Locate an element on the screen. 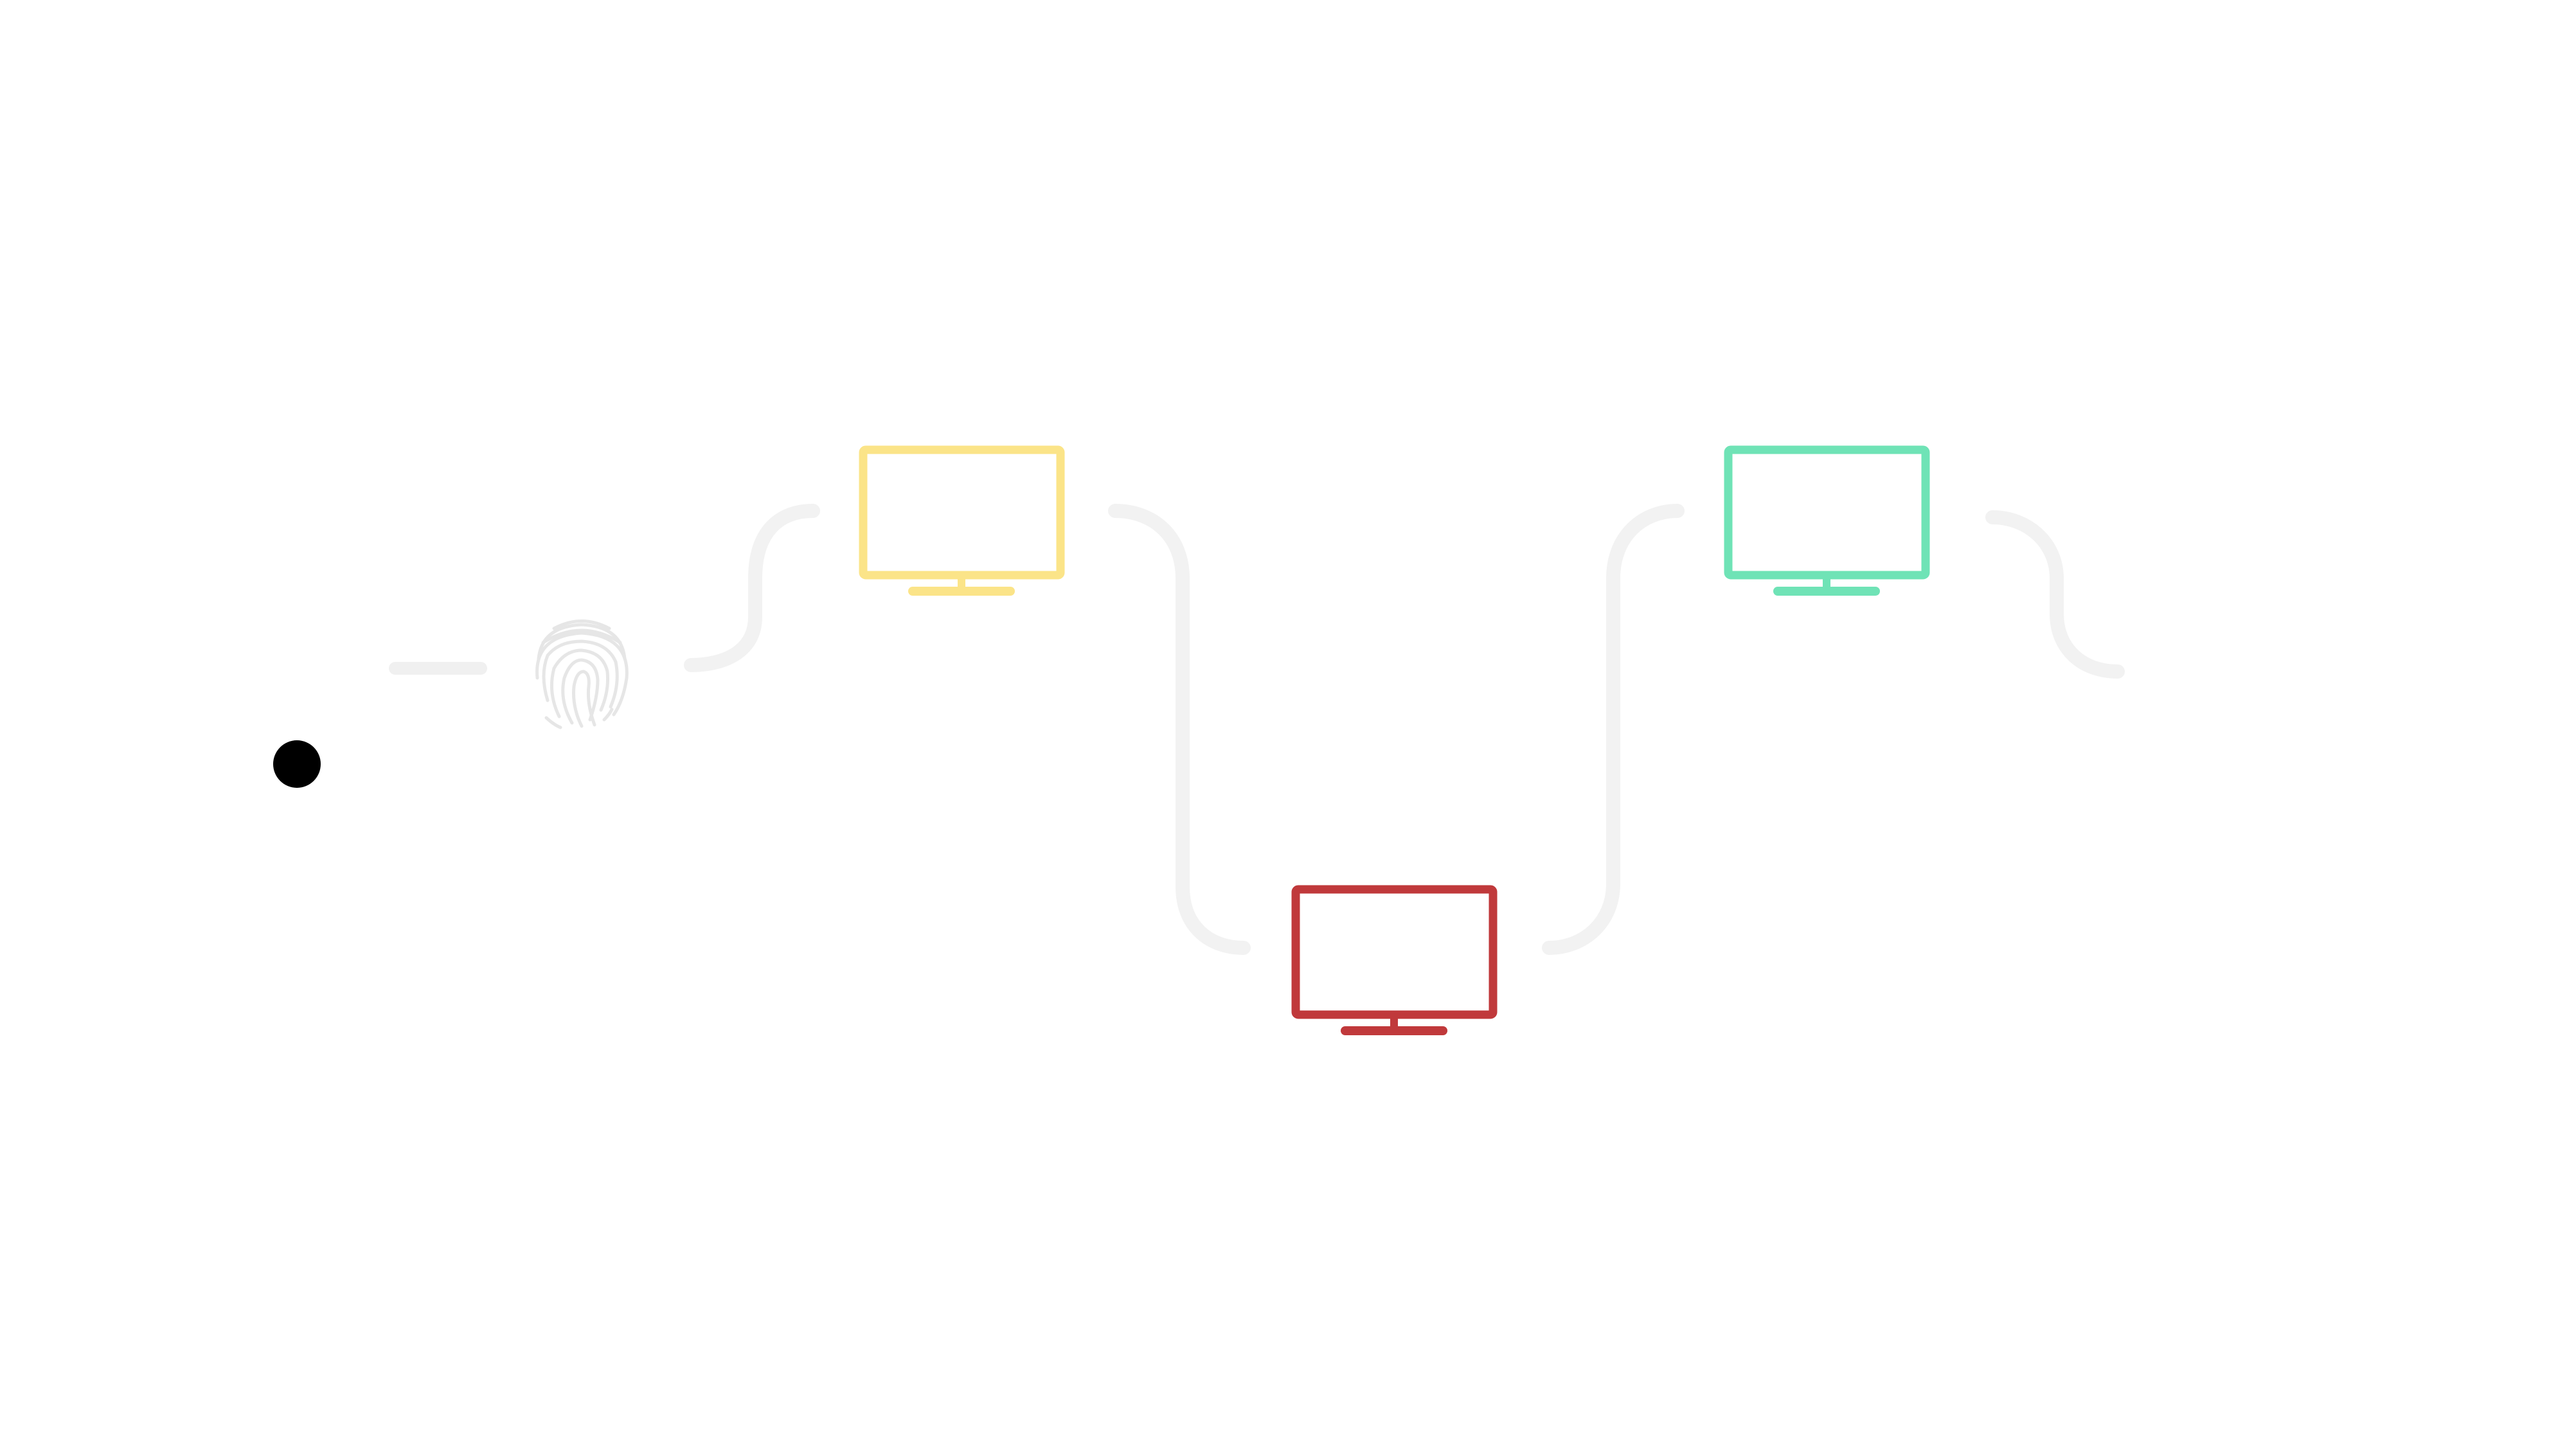  cursor-dot-icon is located at coordinates (297, 764).